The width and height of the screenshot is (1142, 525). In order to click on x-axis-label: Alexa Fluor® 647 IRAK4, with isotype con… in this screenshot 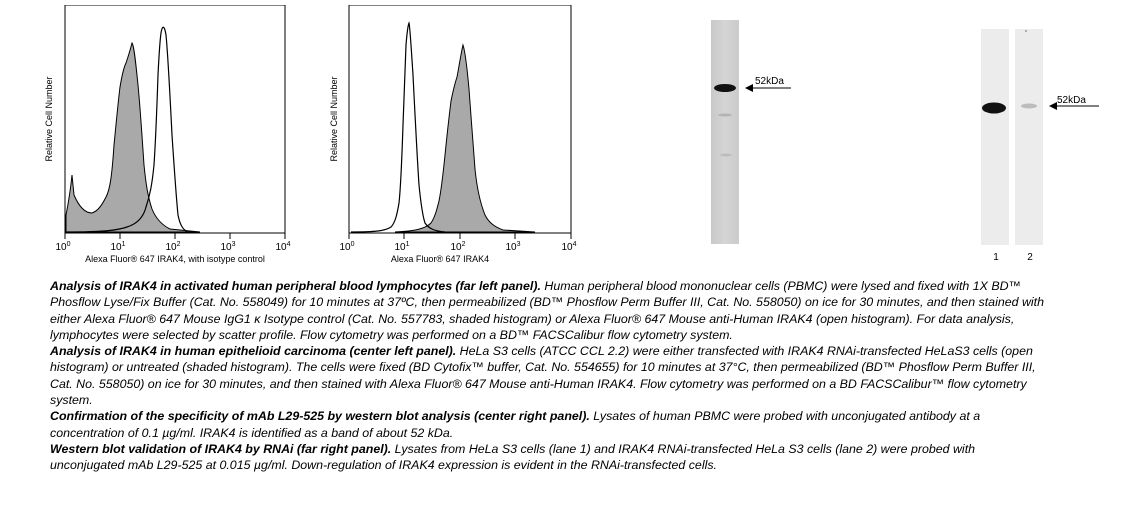, I will do `click(175, 259)`.